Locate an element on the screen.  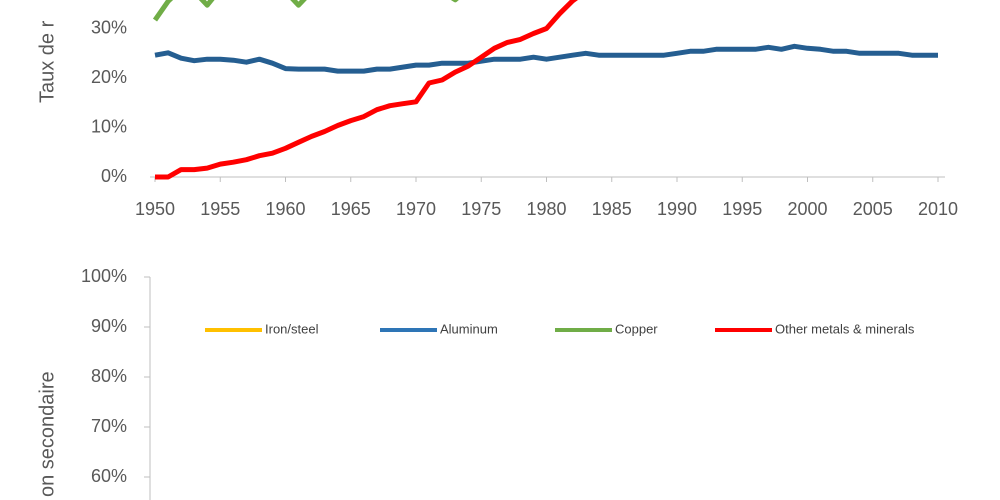
y-tick-label: 100% is located at coordinates (104, 276).